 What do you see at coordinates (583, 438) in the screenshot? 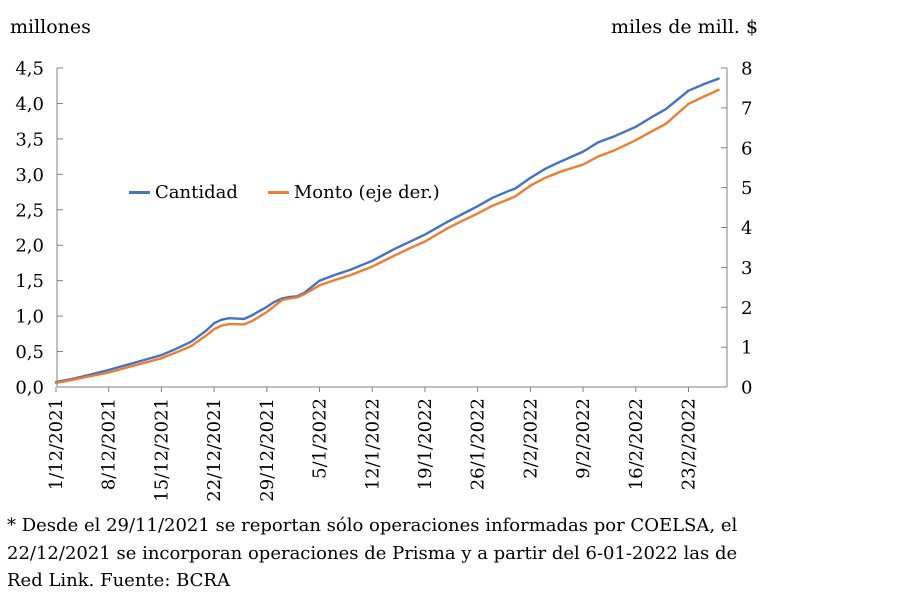
I see `x-axis-tick-label: 9/2/2022` at bounding box center [583, 438].